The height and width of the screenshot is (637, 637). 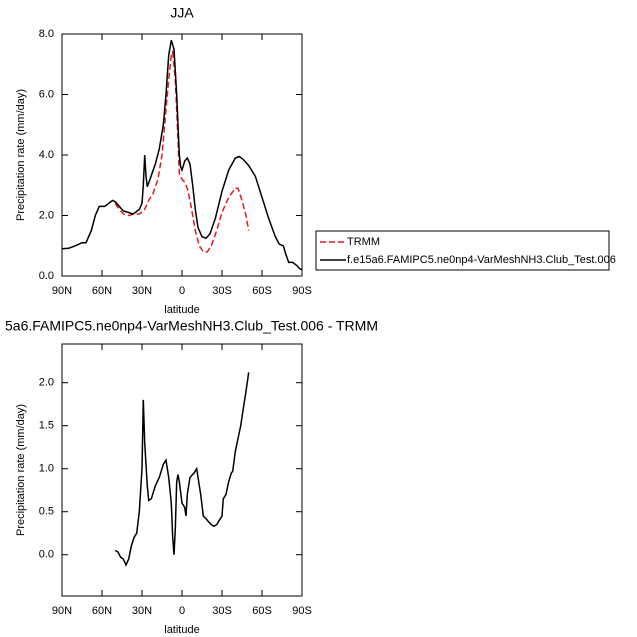 What do you see at coordinates (46, 94) in the screenshot?
I see `y-tick-label: 6.0` at bounding box center [46, 94].